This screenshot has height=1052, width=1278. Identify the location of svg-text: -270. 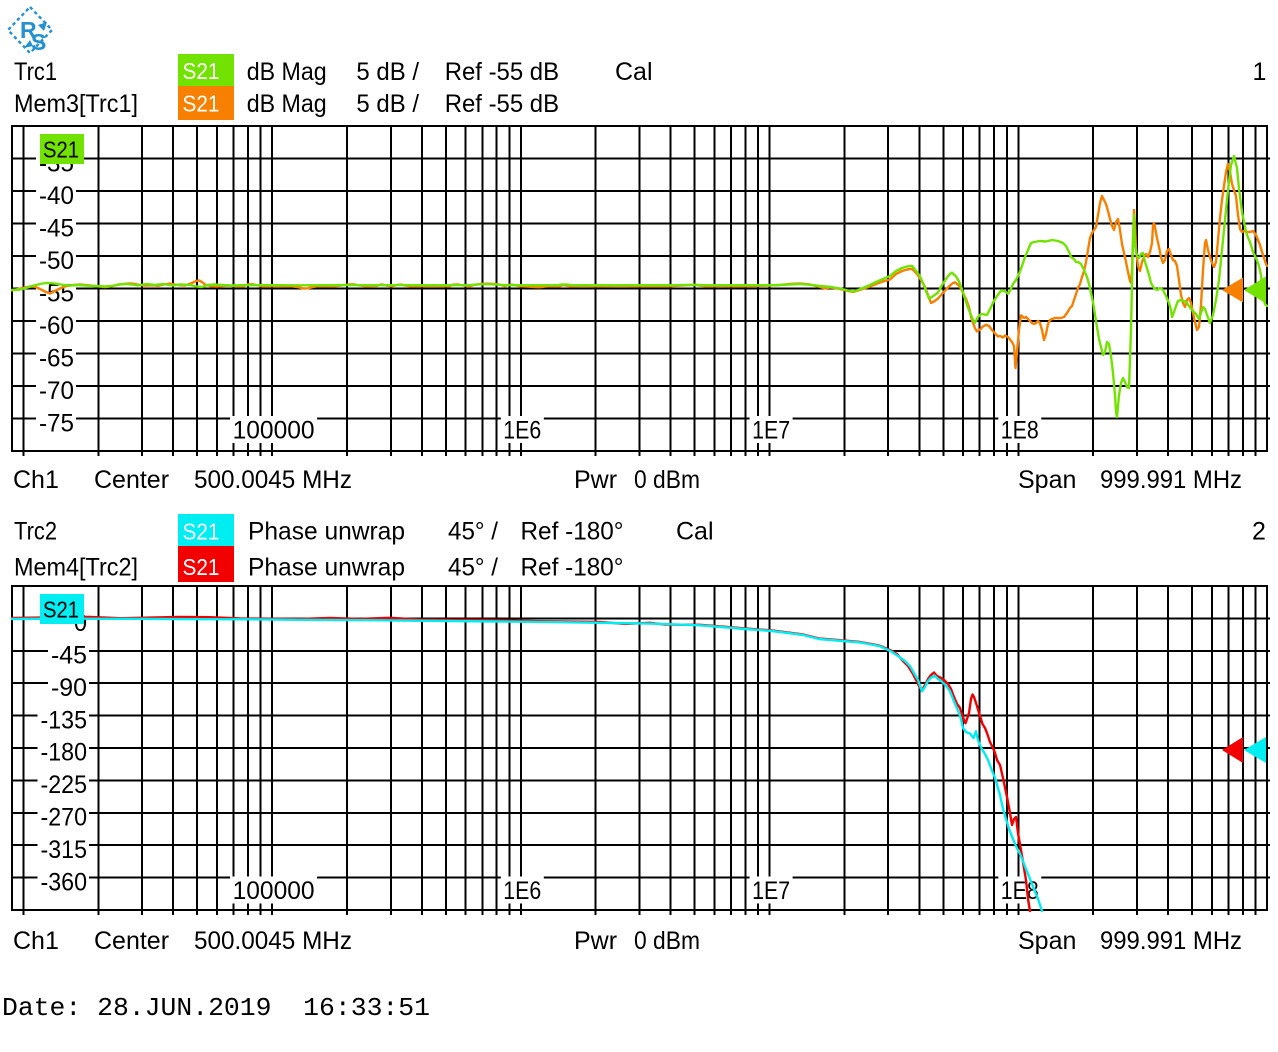
(64, 818).